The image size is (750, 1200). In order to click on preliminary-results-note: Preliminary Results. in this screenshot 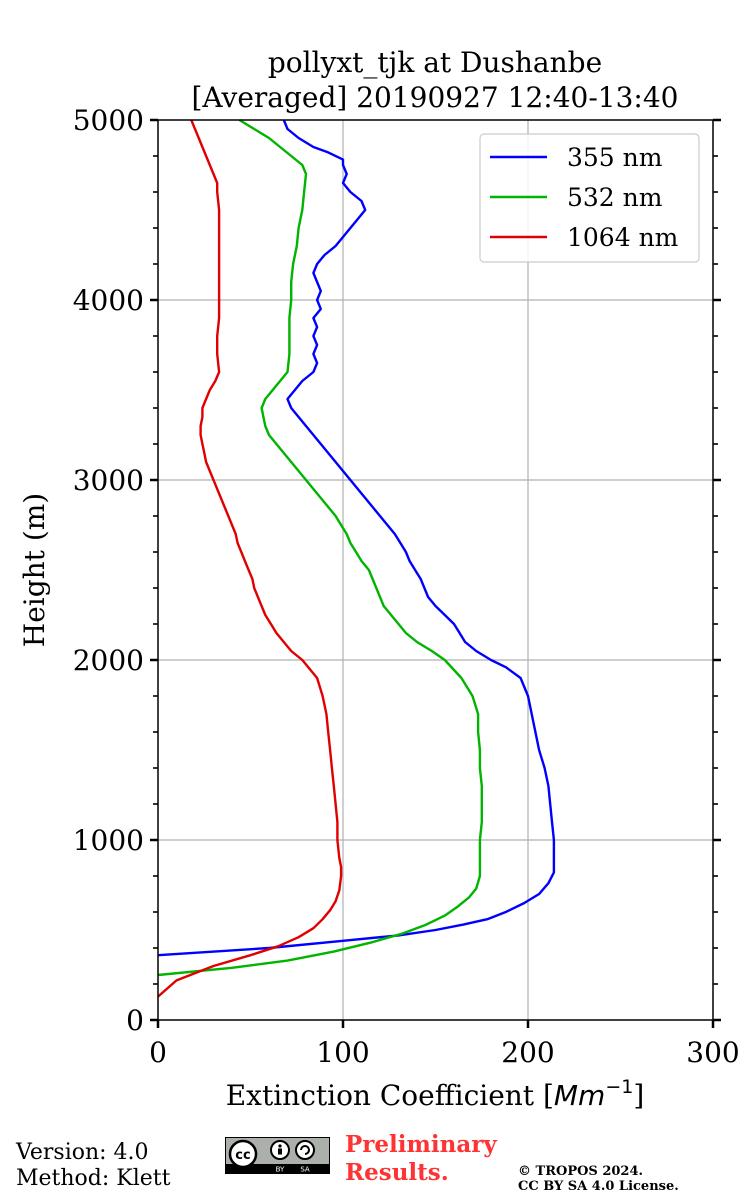, I will do `click(421, 1159)`.